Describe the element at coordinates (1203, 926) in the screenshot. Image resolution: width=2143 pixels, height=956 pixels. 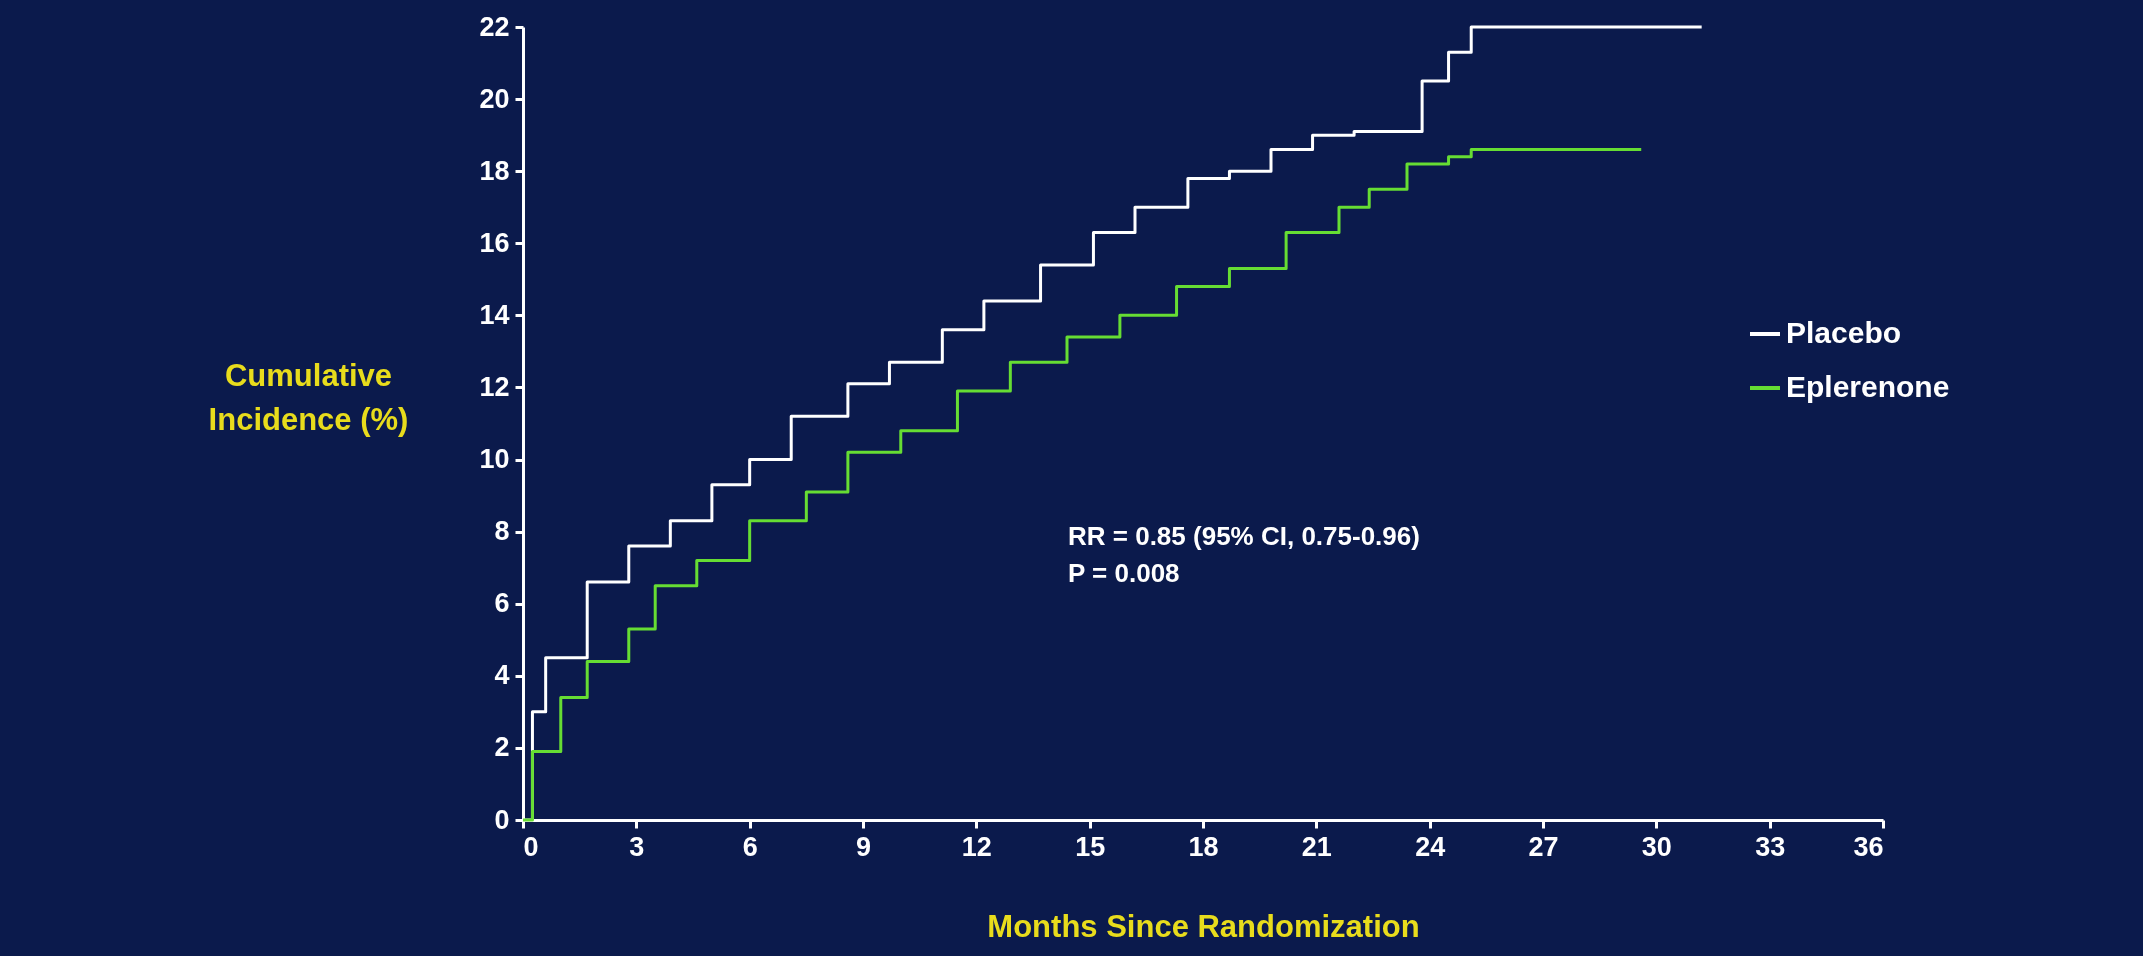
I see `x-axis-title: Months Since Randomization` at that location.